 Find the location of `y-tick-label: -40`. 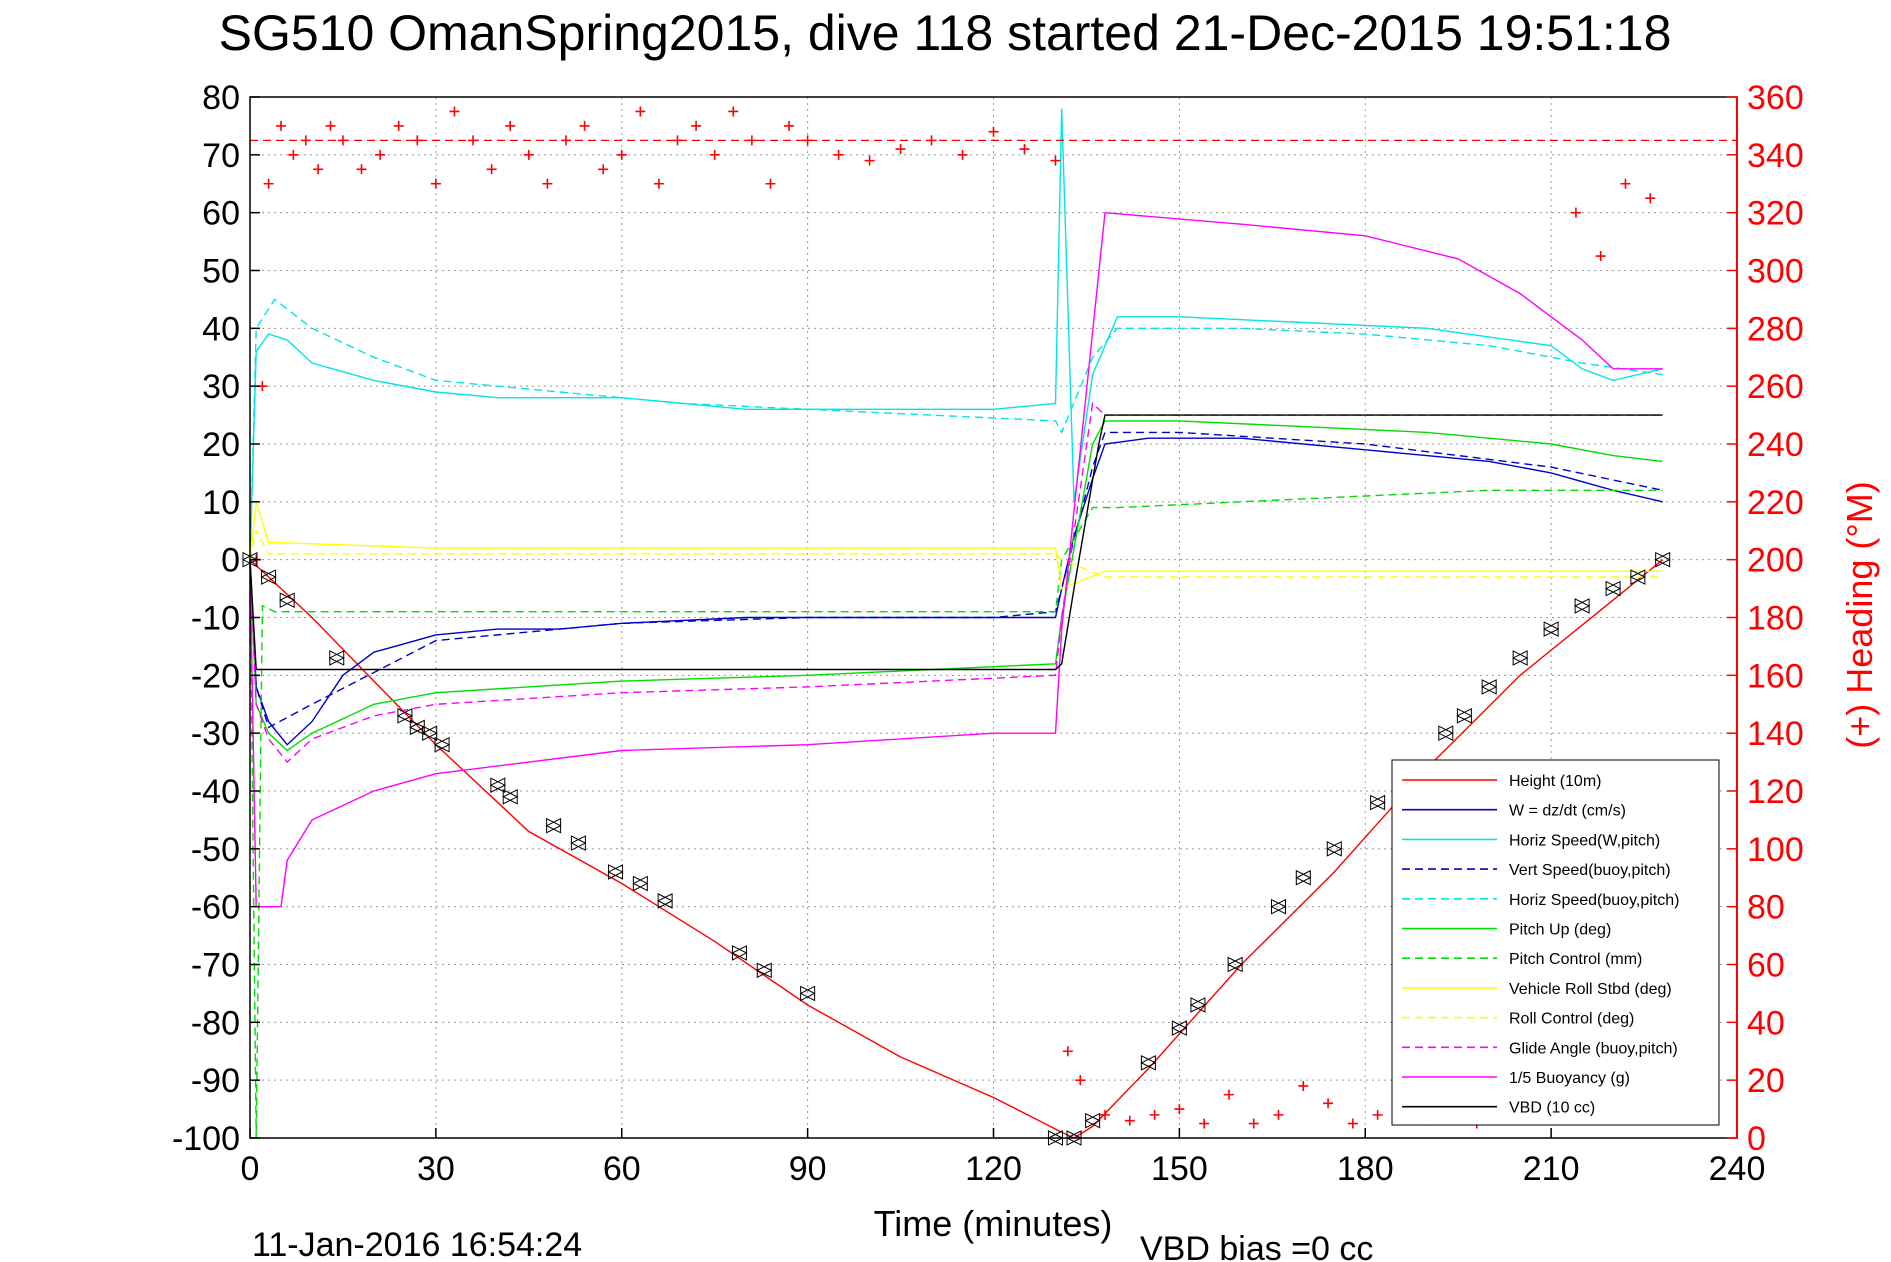

y-tick-label: -40 is located at coordinates (215, 792).